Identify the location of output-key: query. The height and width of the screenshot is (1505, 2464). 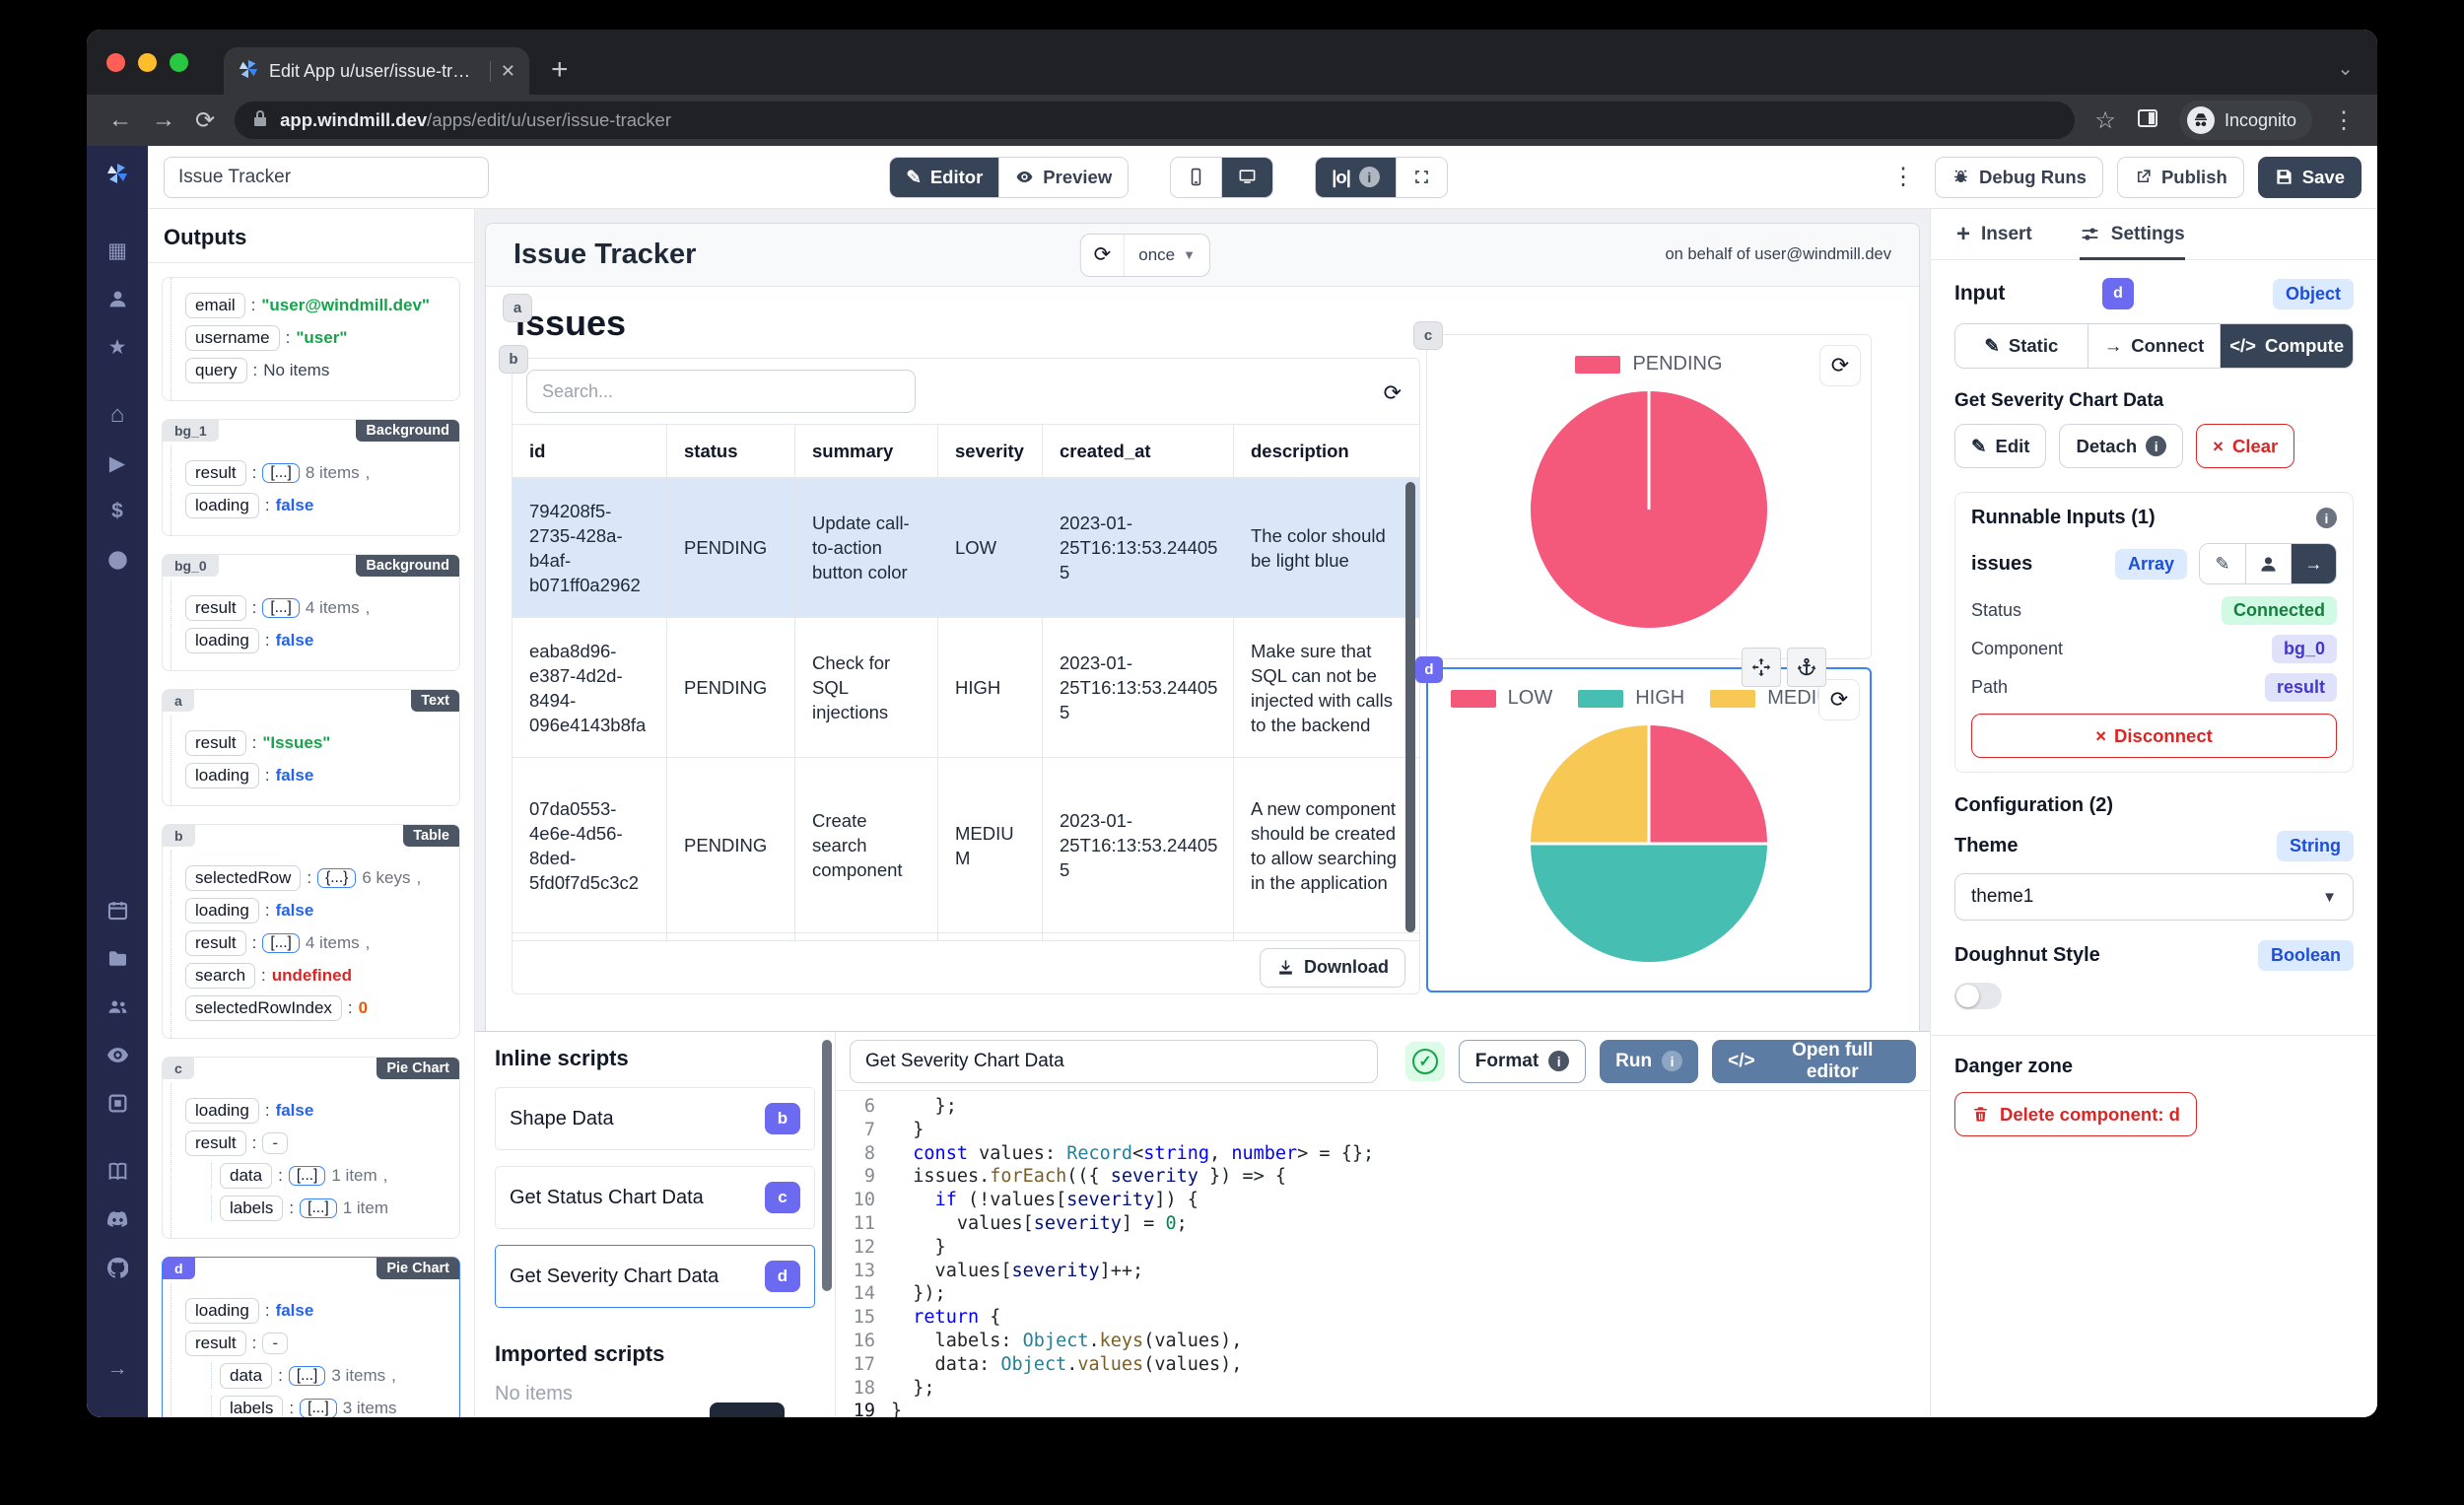
(216, 370).